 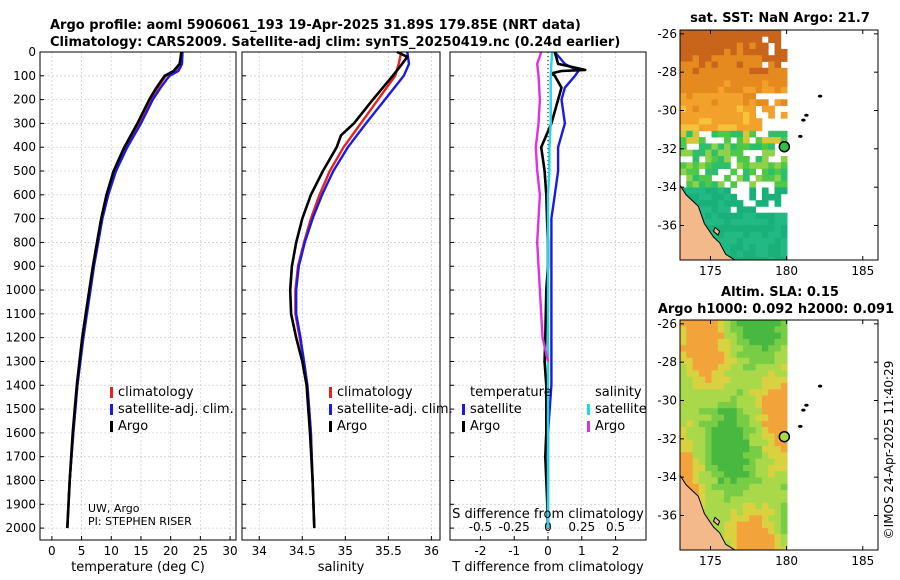 I want to click on y-tick-label: 900, so click(x=24, y=266).